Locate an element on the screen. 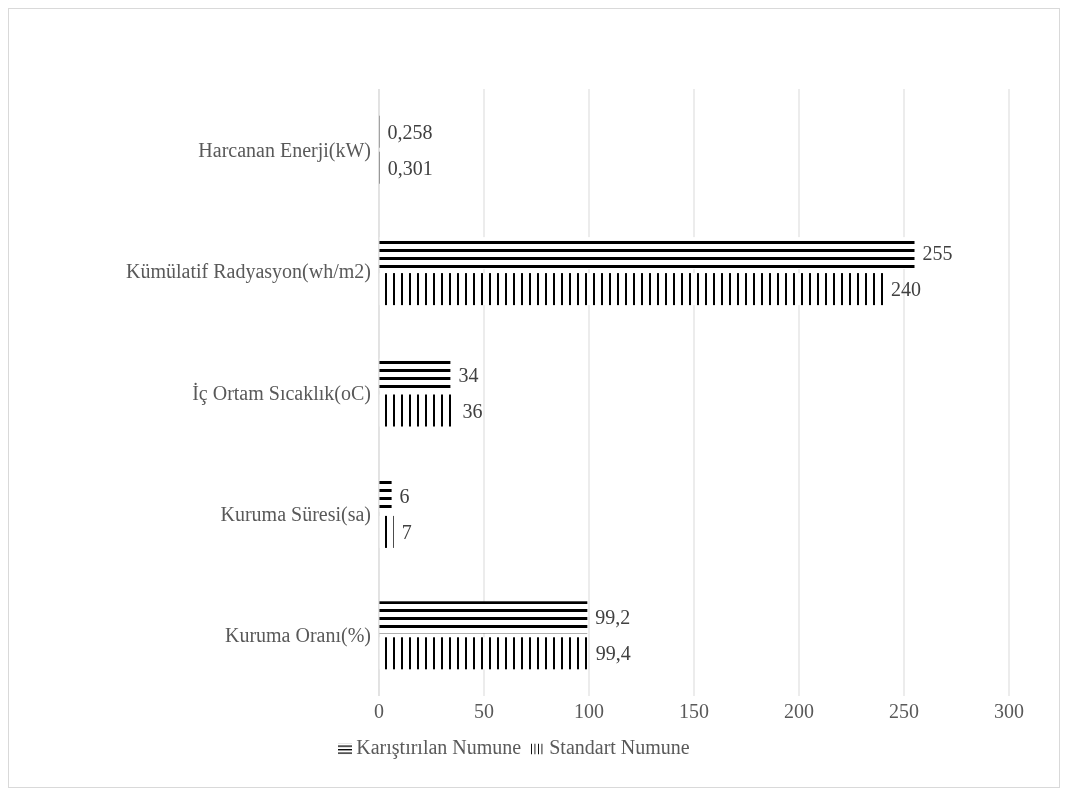 The image size is (1070, 798). data-label: 99,4 is located at coordinates (613, 653).